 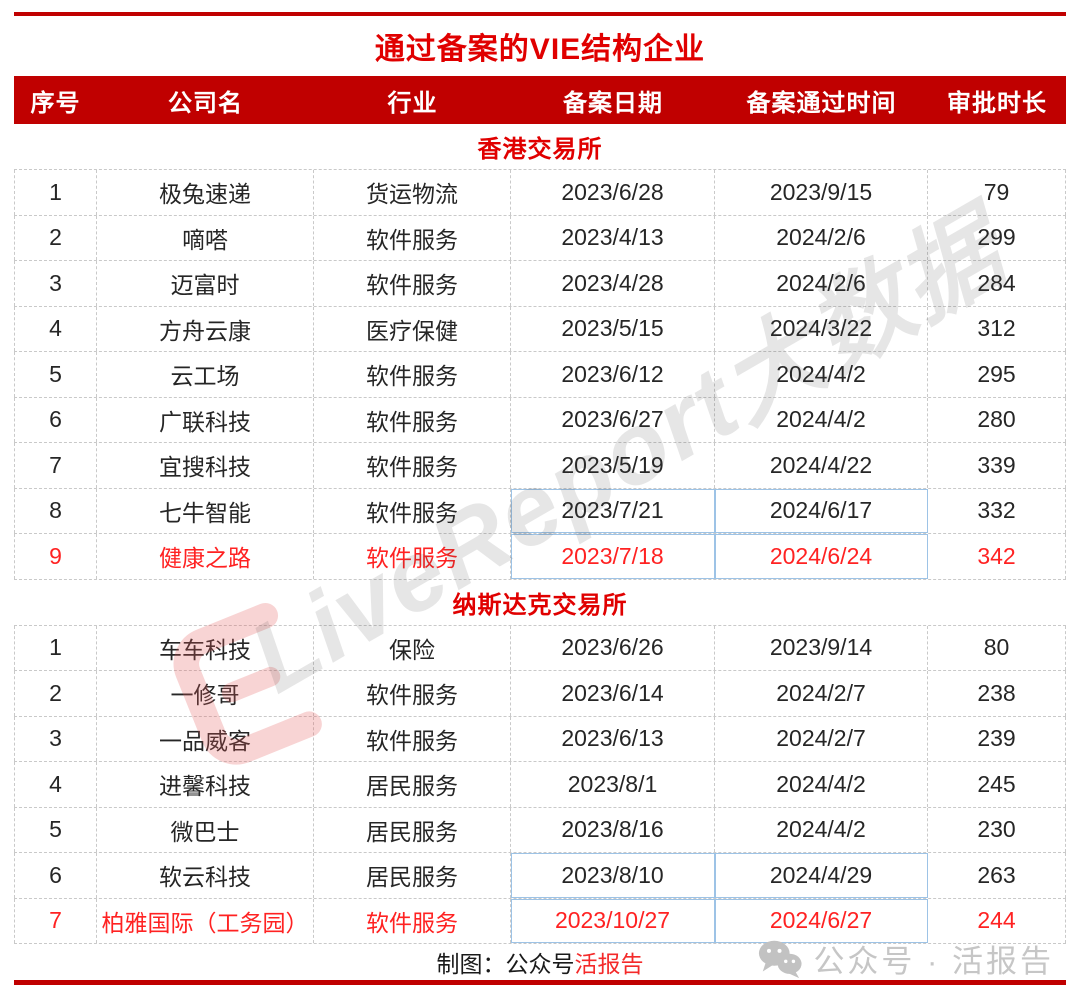 I want to click on cell-duration: 244, so click(x=997, y=920).